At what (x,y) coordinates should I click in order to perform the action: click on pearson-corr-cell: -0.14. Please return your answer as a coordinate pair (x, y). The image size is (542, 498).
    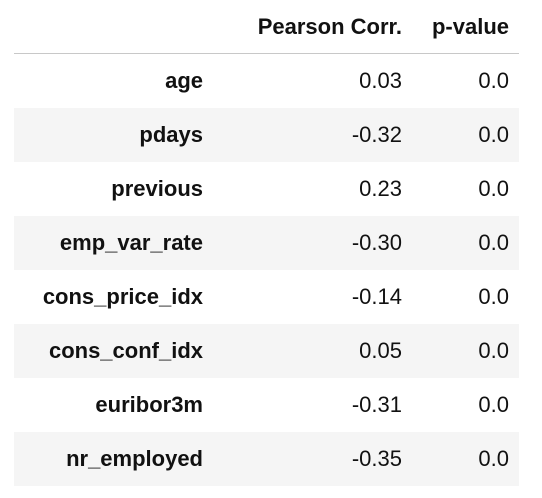
    Looking at the image, I should click on (376, 296).